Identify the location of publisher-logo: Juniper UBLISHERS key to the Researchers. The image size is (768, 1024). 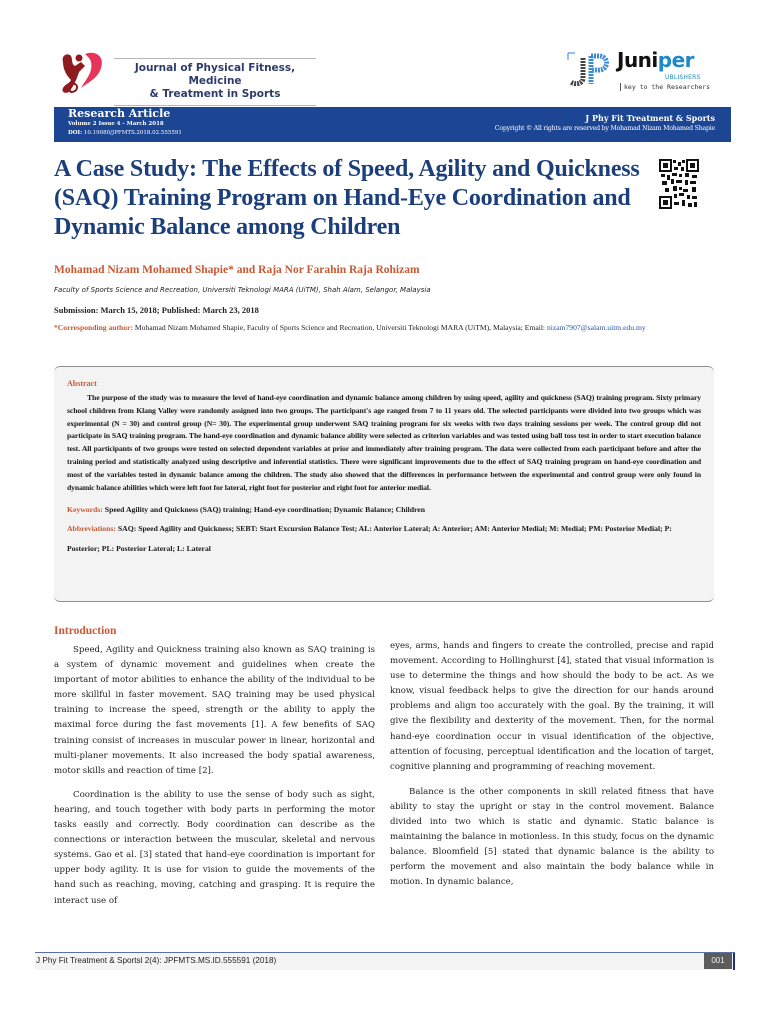
(642, 69).